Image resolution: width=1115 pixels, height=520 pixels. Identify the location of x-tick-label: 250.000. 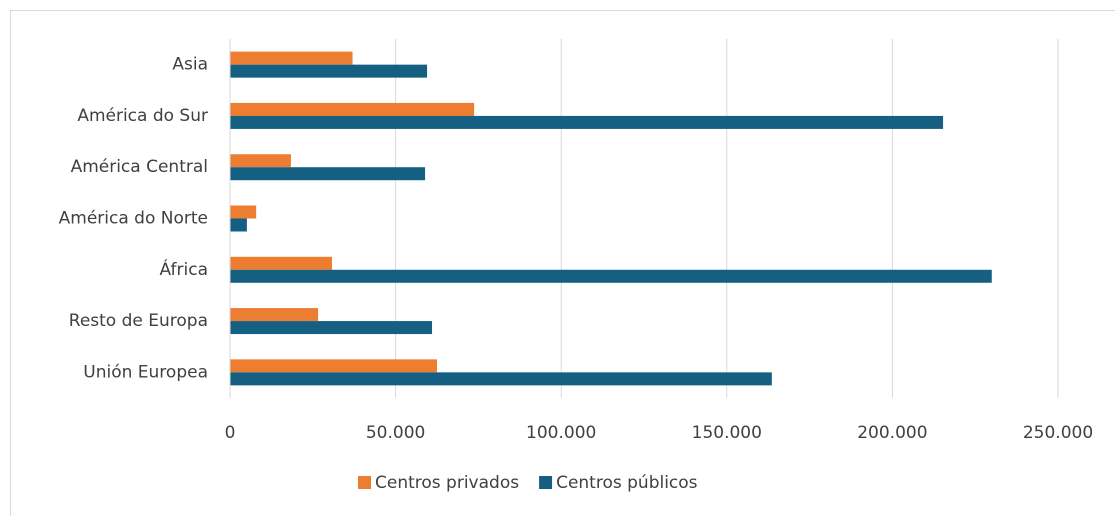
(1058, 433).